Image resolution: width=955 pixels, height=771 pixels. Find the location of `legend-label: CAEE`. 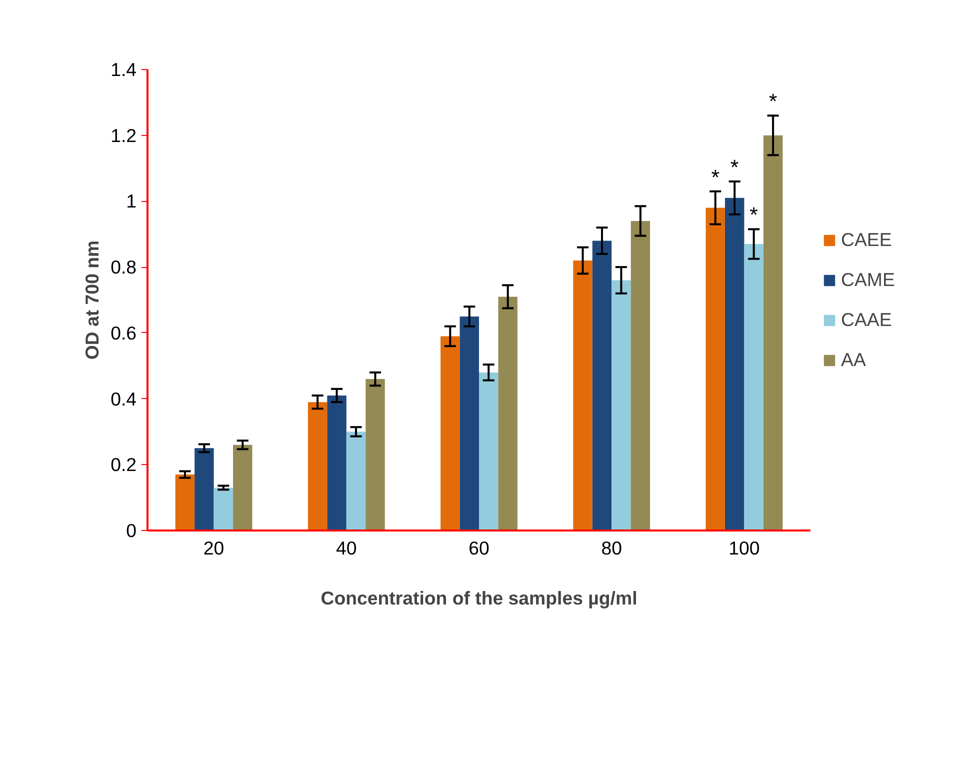

legend-label: CAEE is located at coordinates (866, 239).